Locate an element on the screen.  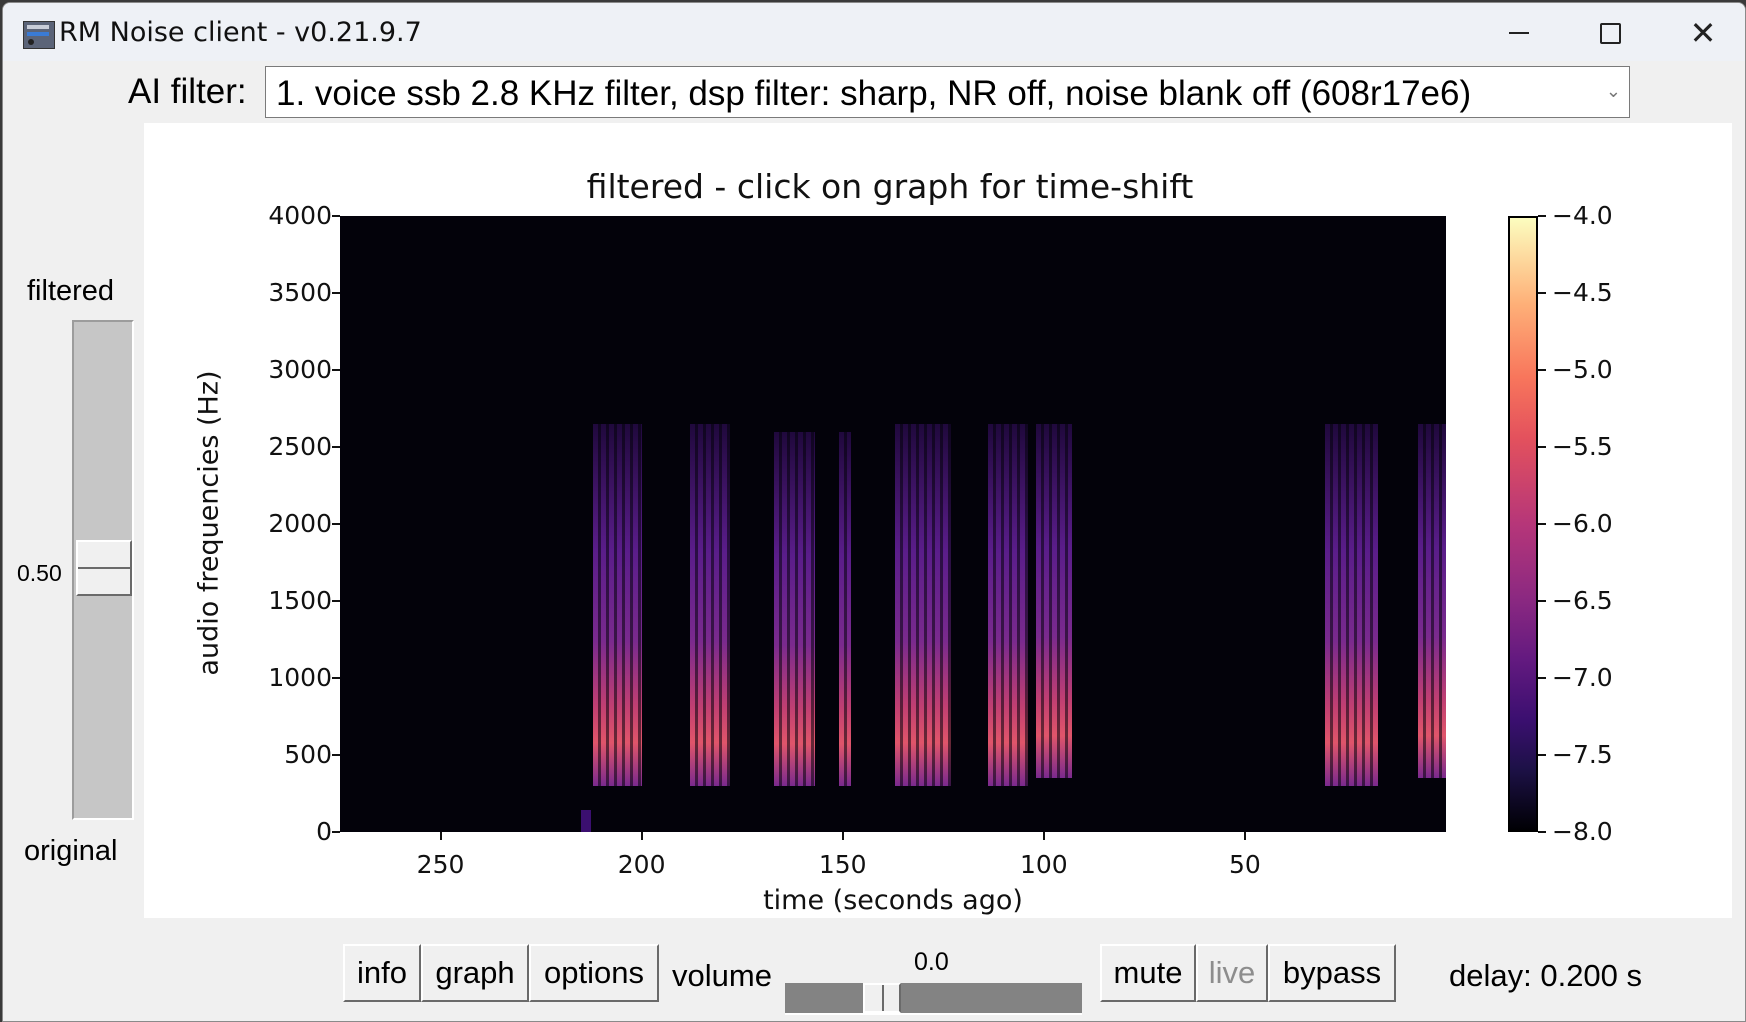
window-title: RM Noise client - v0.21.9.7 is located at coordinates (240, 32).